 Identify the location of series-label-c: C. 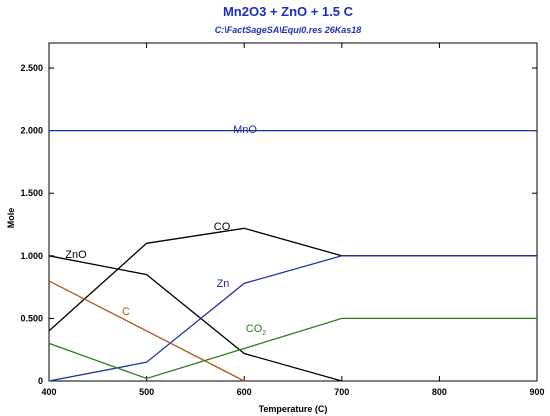
(126, 312).